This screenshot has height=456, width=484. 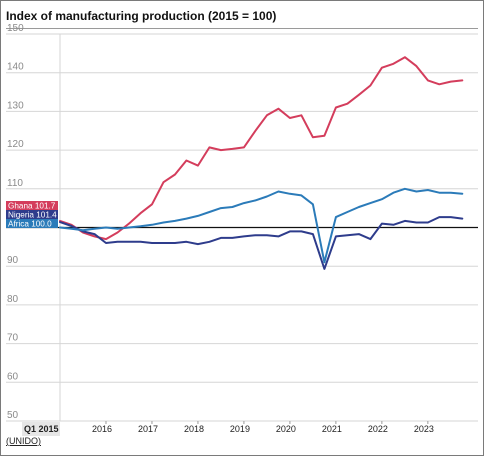 What do you see at coordinates (15, 105) in the screenshot?
I see `y-tick-label: 130` at bounding box center [15, 105].